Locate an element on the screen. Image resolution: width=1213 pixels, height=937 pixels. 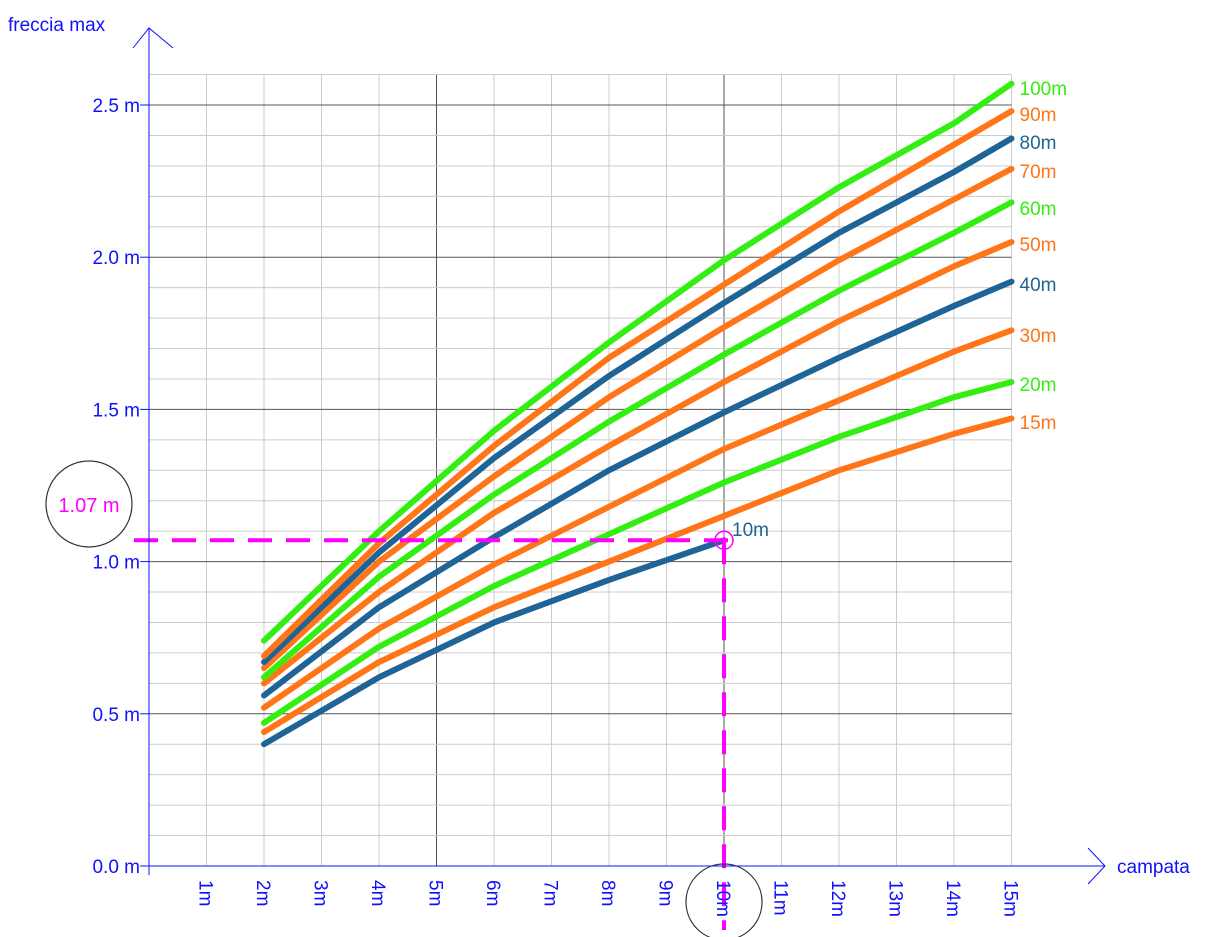
series-label-40m: 40m is located at coordinates (1038, 285).